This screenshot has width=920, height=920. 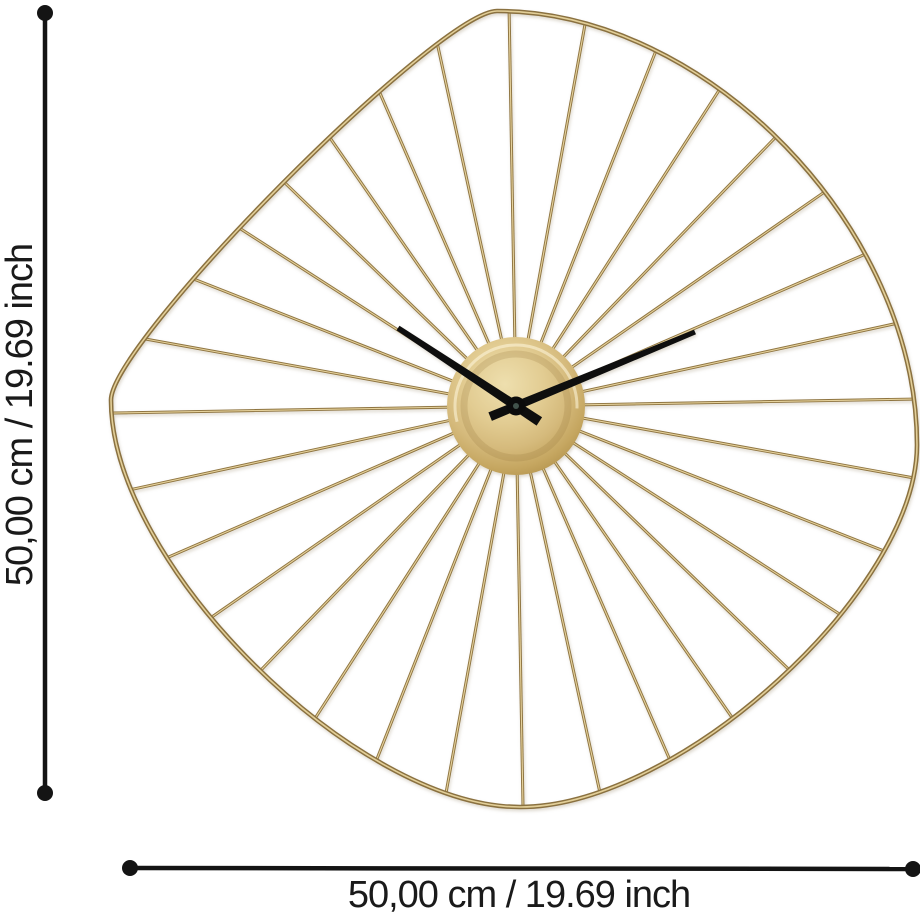 I want to click on width-dimension-line, so click(x=521, y=868).